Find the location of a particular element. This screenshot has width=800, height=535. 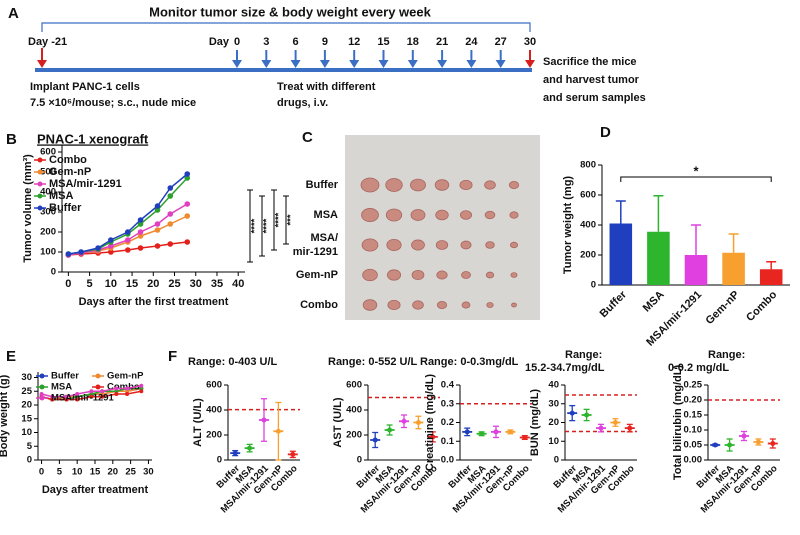

sig-bracket is located at coordinates (250, 226).